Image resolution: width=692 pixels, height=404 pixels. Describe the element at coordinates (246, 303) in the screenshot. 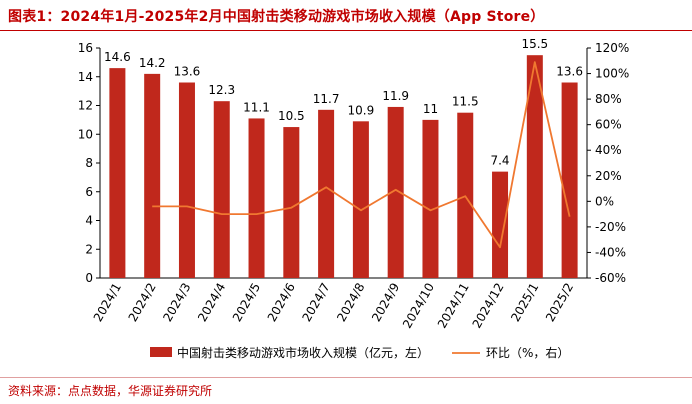

I see `x-axis-tick-label: 2024/5` at that location.